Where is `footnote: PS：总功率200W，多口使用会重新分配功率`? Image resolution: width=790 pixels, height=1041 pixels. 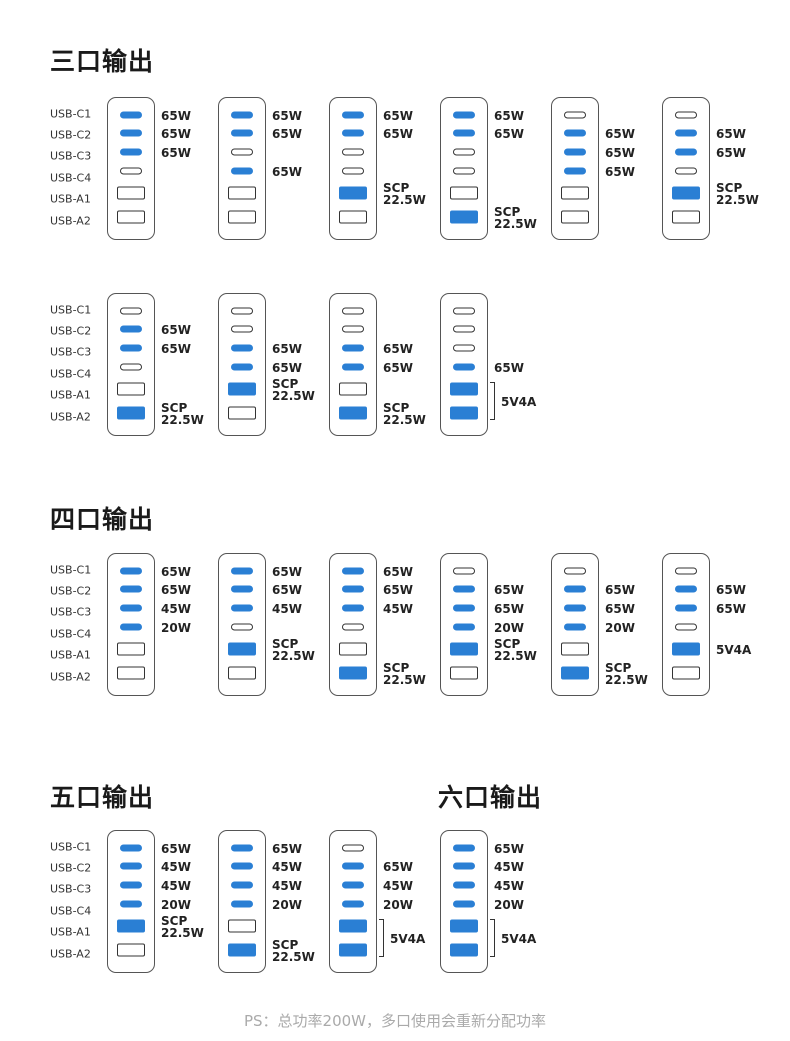
footnote: PS：总功率200W，多口使用会重新分配功率 is located at coordinates (395, 1021).